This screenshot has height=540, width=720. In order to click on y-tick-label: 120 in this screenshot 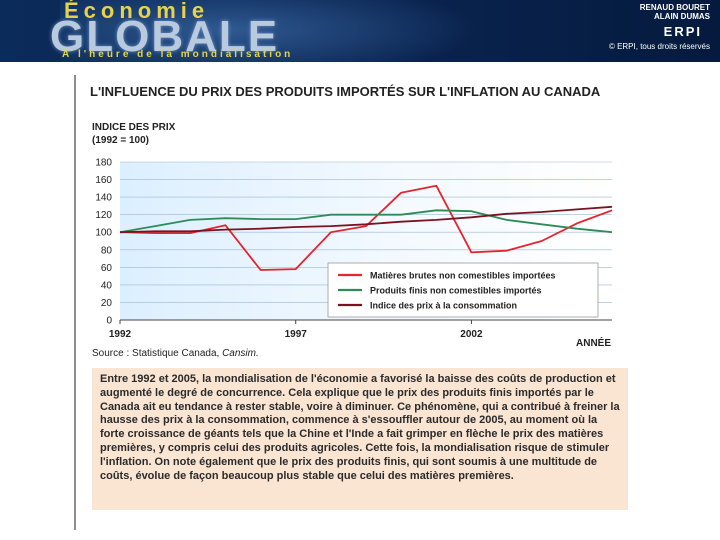, I will do `click(103, 215)`.